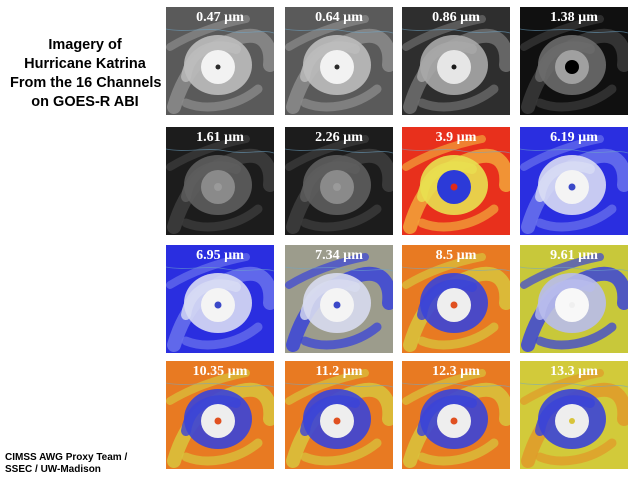 This screenshot has width=640, height=480. What do you see at coordinates (220, 255) in the screenshot?
I see `channel-wavelength-label: 6.95 µm` at bounding box center [220, 255].